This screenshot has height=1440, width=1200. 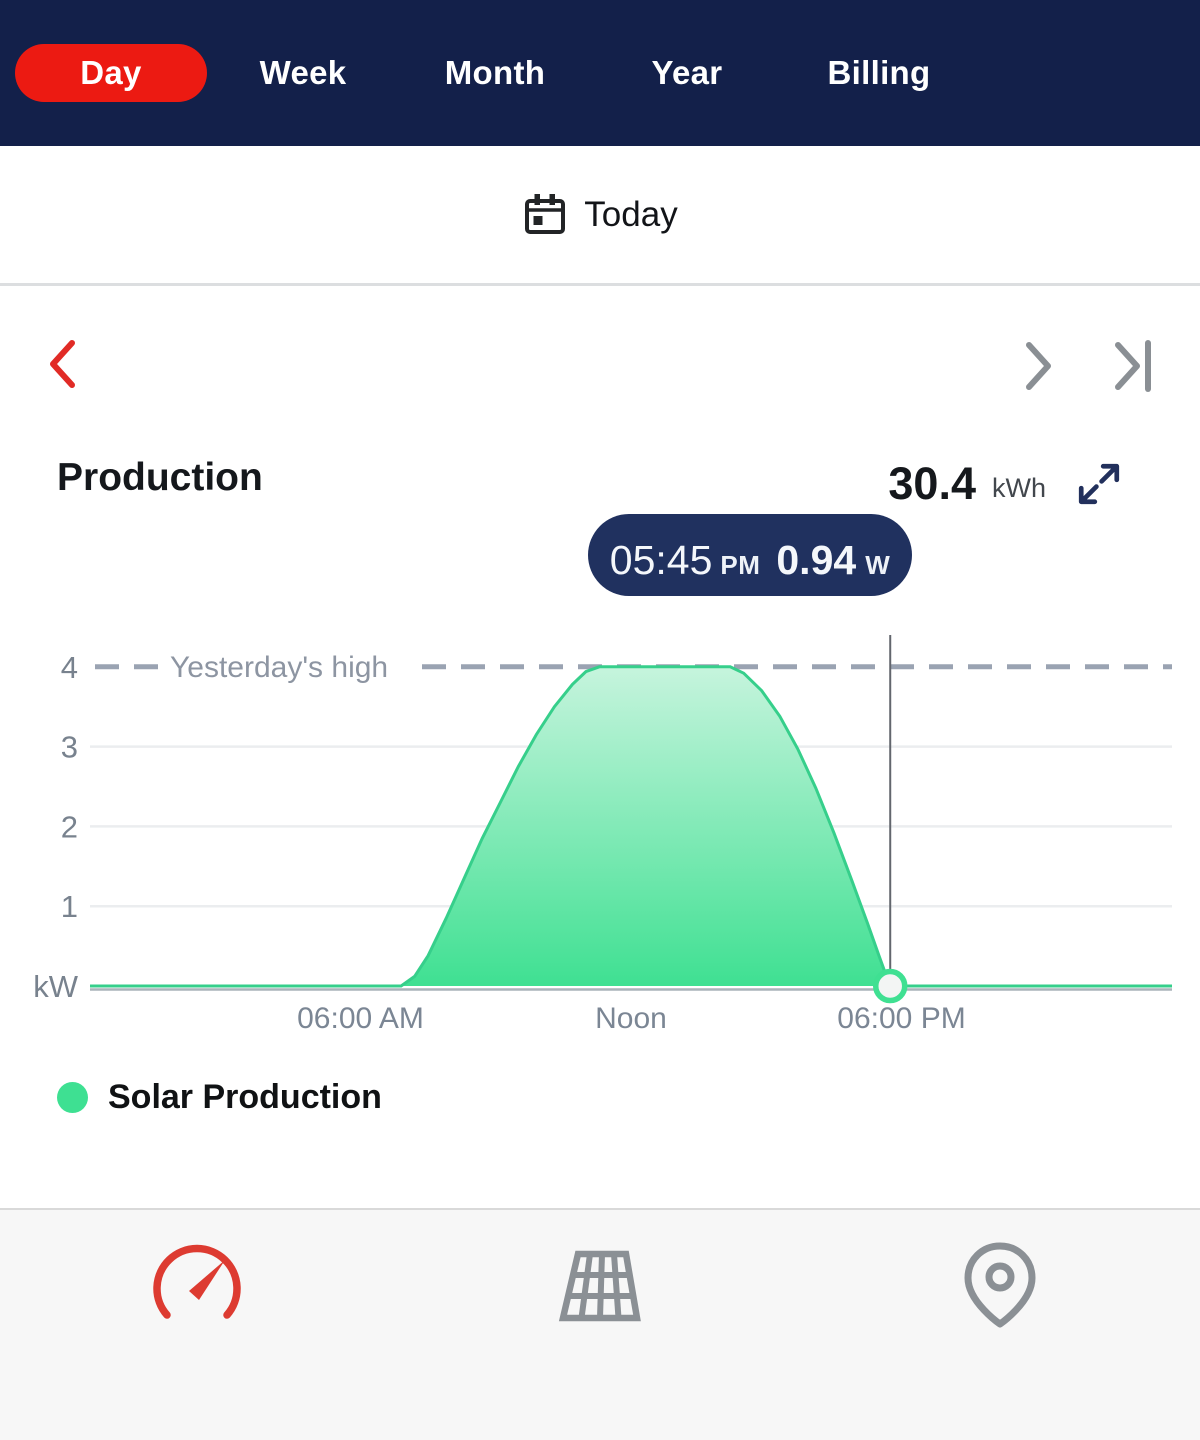 I want to click on legend-label: Solar Production, so click(x=245, y=1097).